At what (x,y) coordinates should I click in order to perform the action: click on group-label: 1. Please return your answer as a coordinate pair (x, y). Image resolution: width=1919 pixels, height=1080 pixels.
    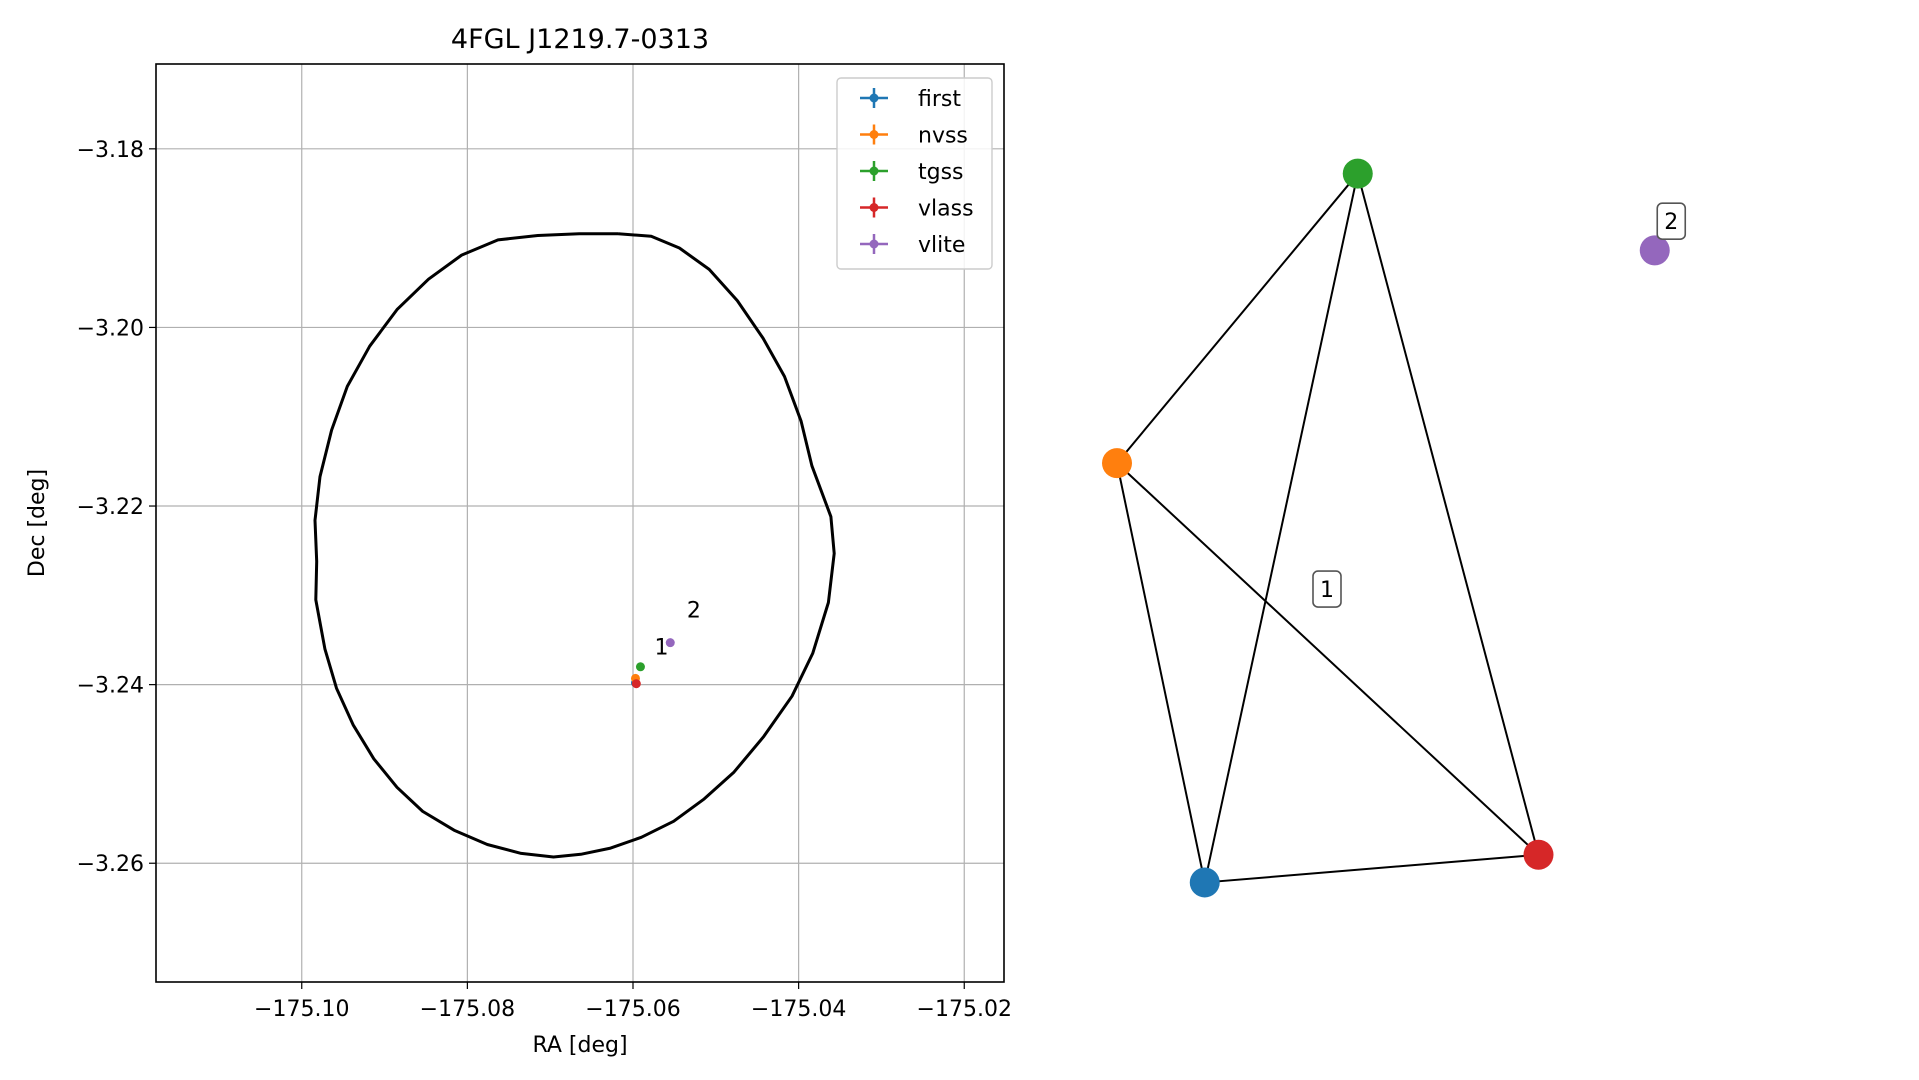
    Looking at the image, I should click on (1327, 589).